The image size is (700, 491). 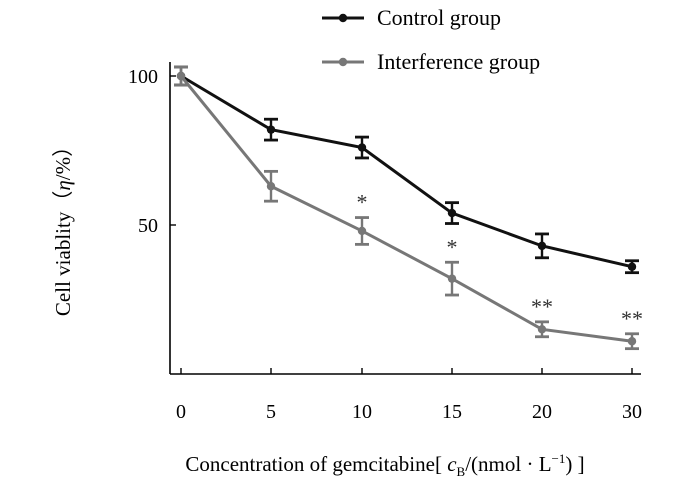 I want to click on x-tick-label: 10, so click(x=362, y=412).